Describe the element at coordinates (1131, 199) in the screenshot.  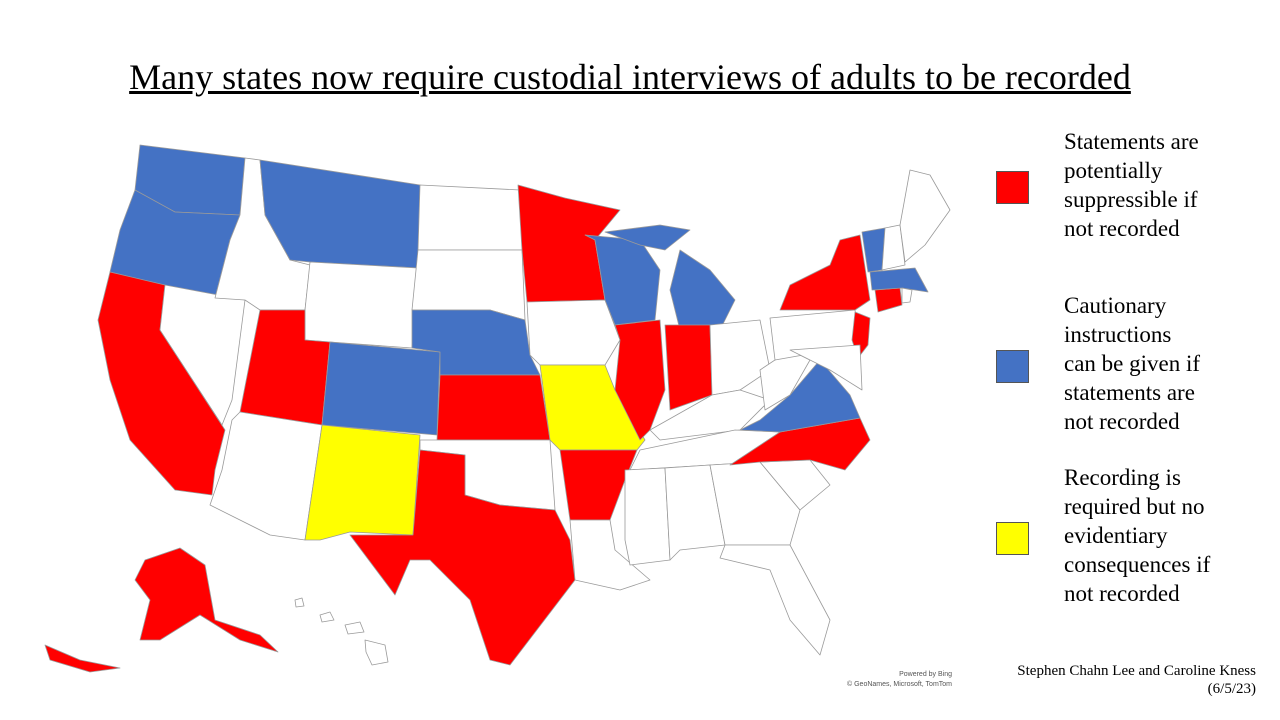
I see `legend-line: suppressible if` at that location.